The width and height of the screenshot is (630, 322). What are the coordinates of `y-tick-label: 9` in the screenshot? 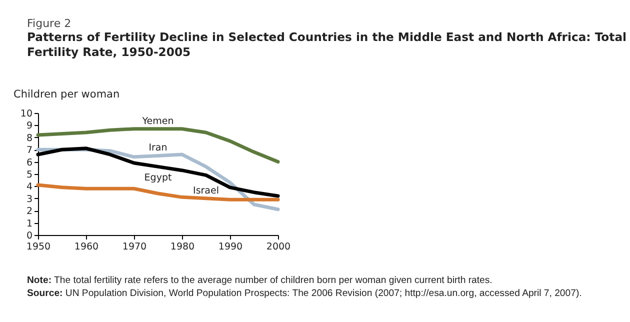 It's located at (29, 126).